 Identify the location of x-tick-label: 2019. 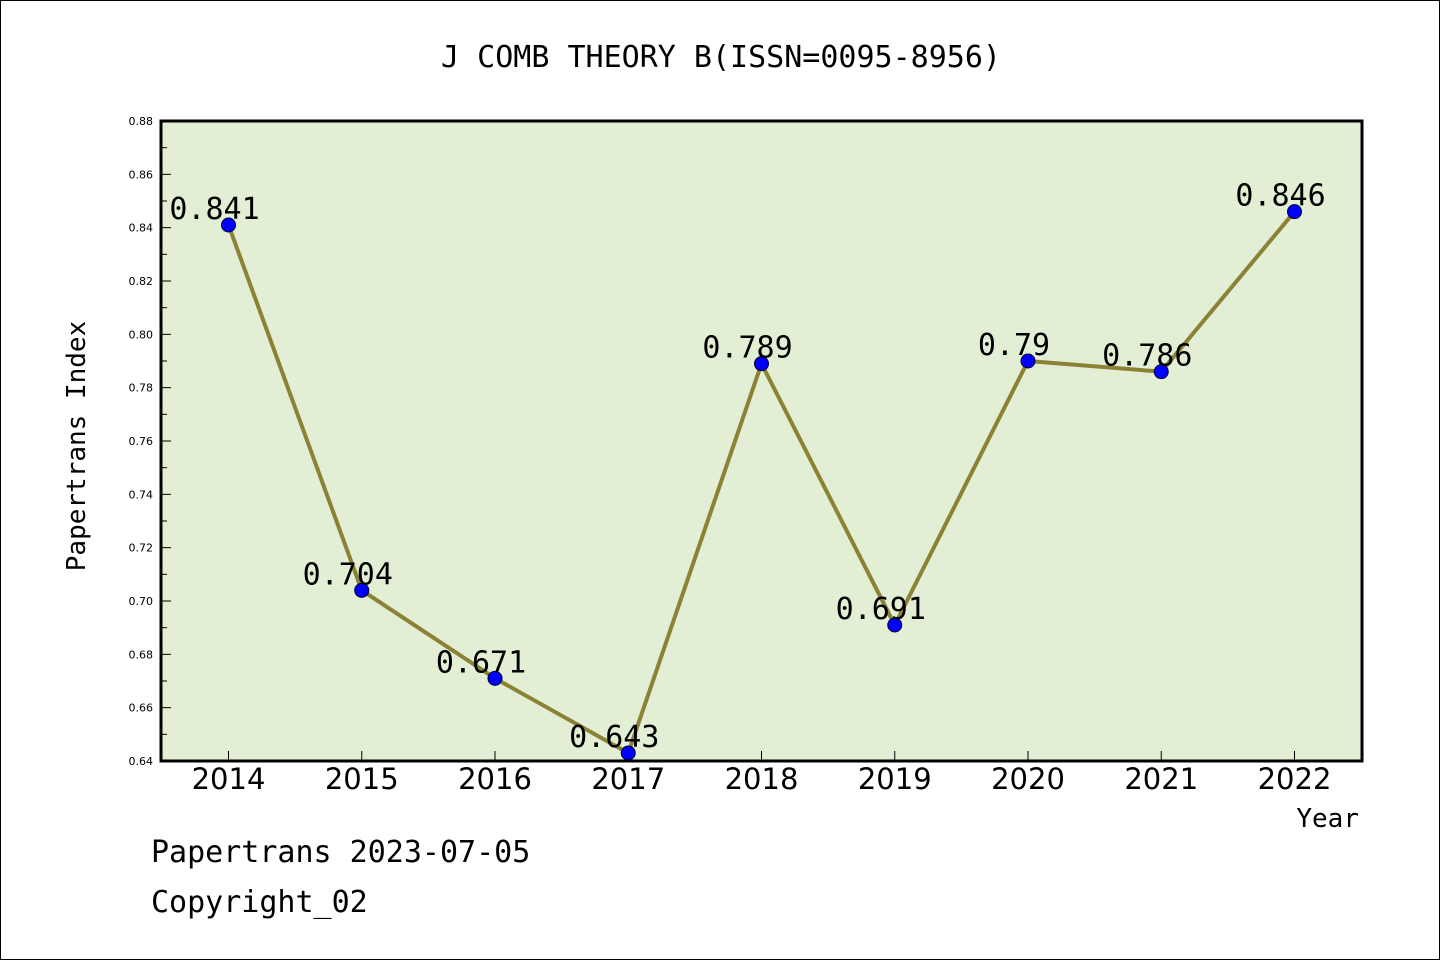
(895, 779).